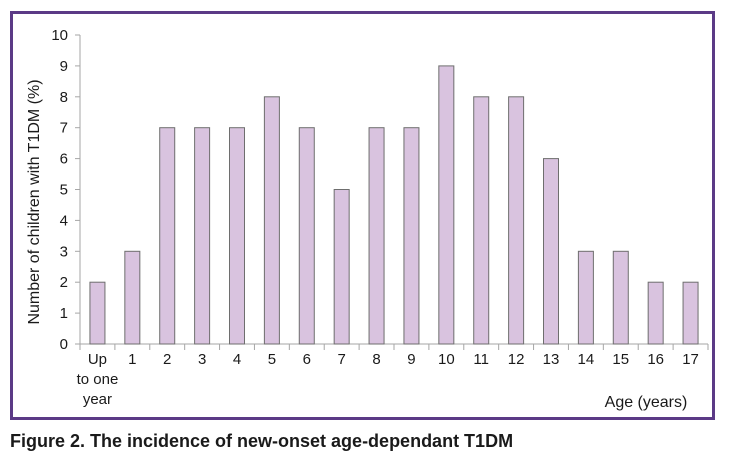 This screenshot has width=730, height=468. Describe the element at coordinates (307, 359) in the screenshot. I see `x-tick-label: 6` at that location.